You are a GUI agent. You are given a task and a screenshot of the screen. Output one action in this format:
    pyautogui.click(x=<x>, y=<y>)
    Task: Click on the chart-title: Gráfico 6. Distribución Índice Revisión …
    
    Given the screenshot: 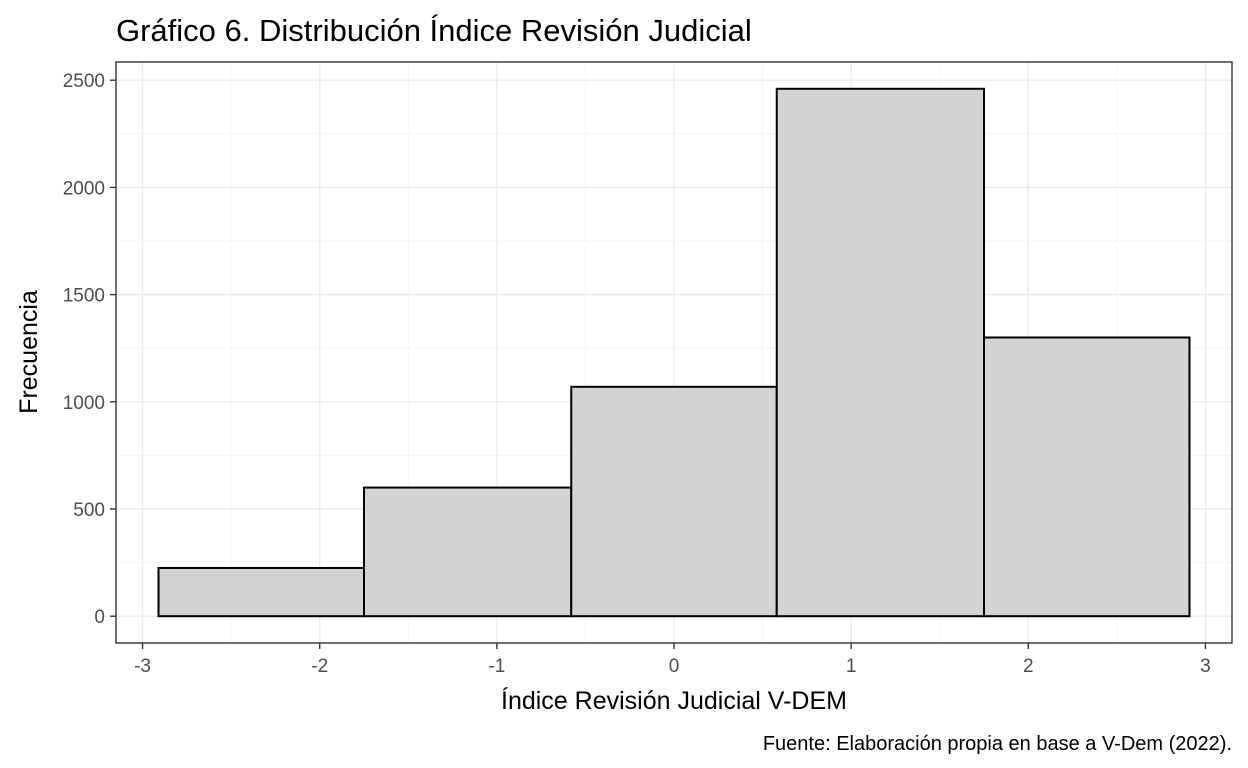 What is the action you would take?
    pyautogui.click(x=434, y=30)
    